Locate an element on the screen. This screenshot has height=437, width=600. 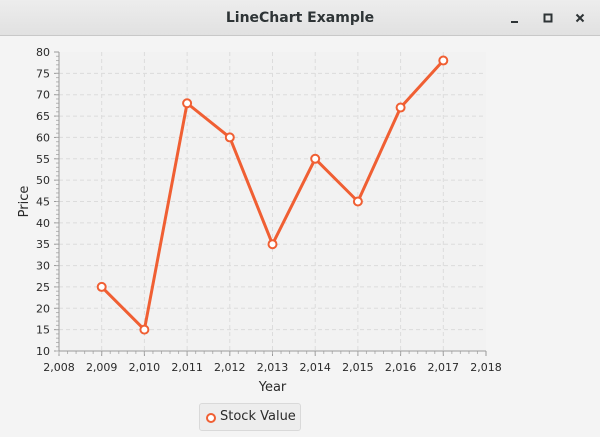
legend-item-stock-value: Stock Value is located at coordinates (258, 416).